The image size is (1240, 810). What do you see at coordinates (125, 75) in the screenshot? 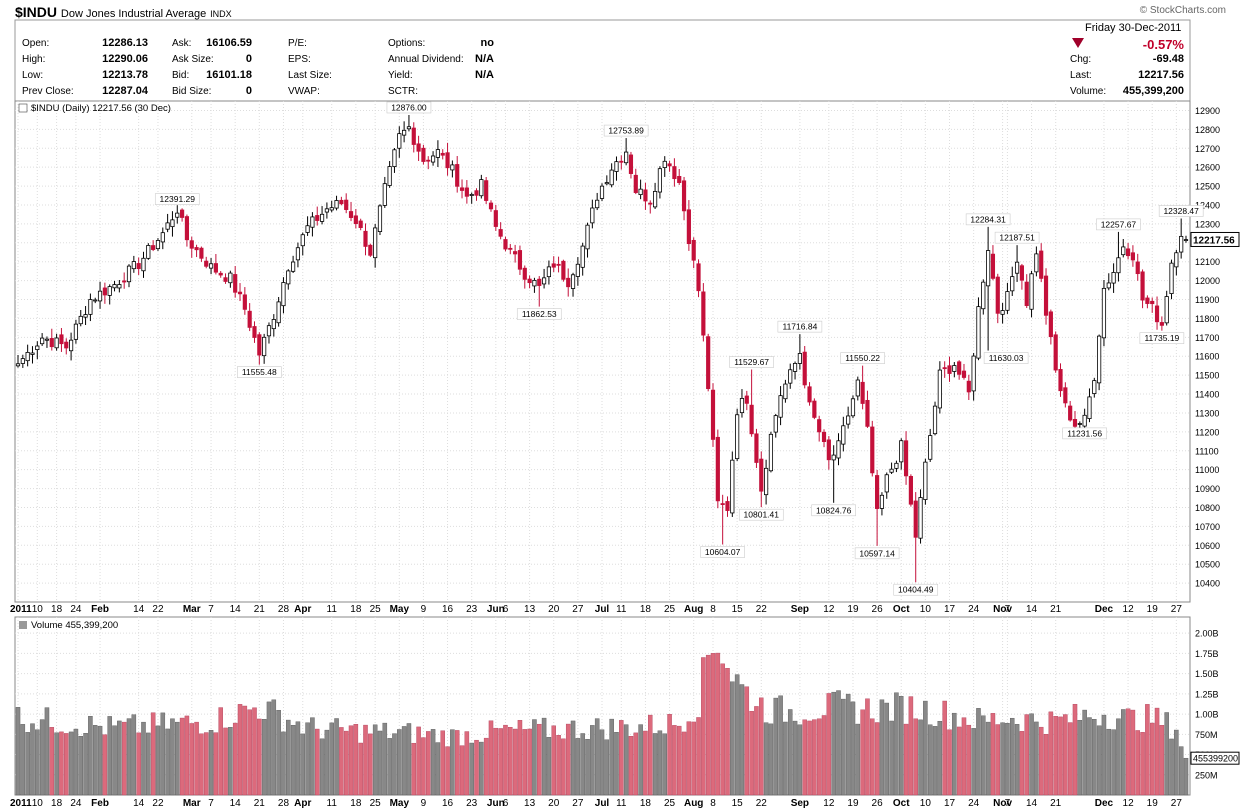
I see `quote-value: 12213.78` at bounding box center [125, 75].